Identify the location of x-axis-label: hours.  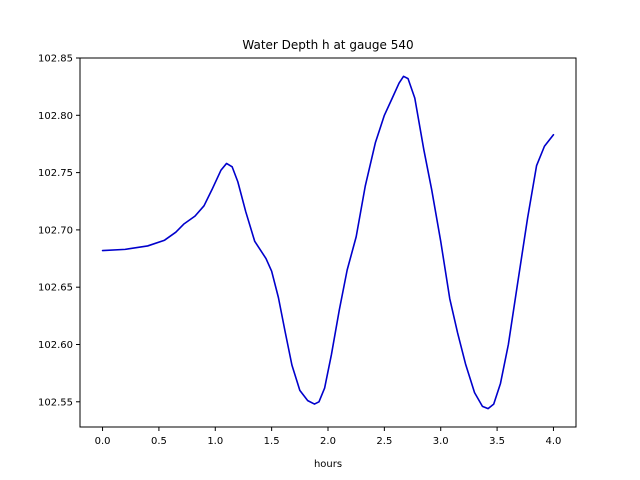
(328, 464).